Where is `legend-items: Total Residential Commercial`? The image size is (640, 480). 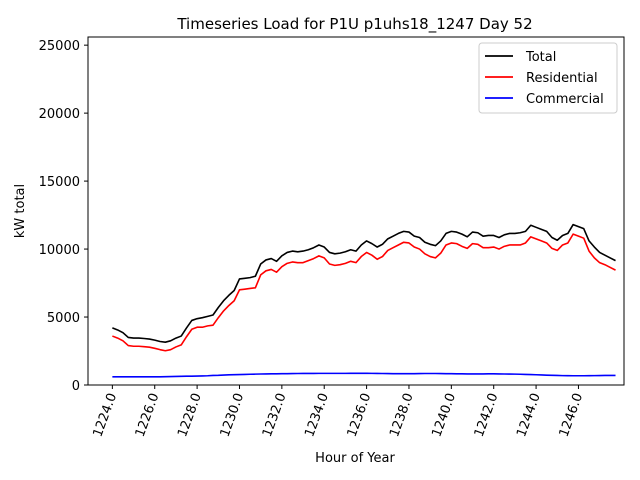
legend-items: Total Residential Commercial is located at coordinates (544, 78).